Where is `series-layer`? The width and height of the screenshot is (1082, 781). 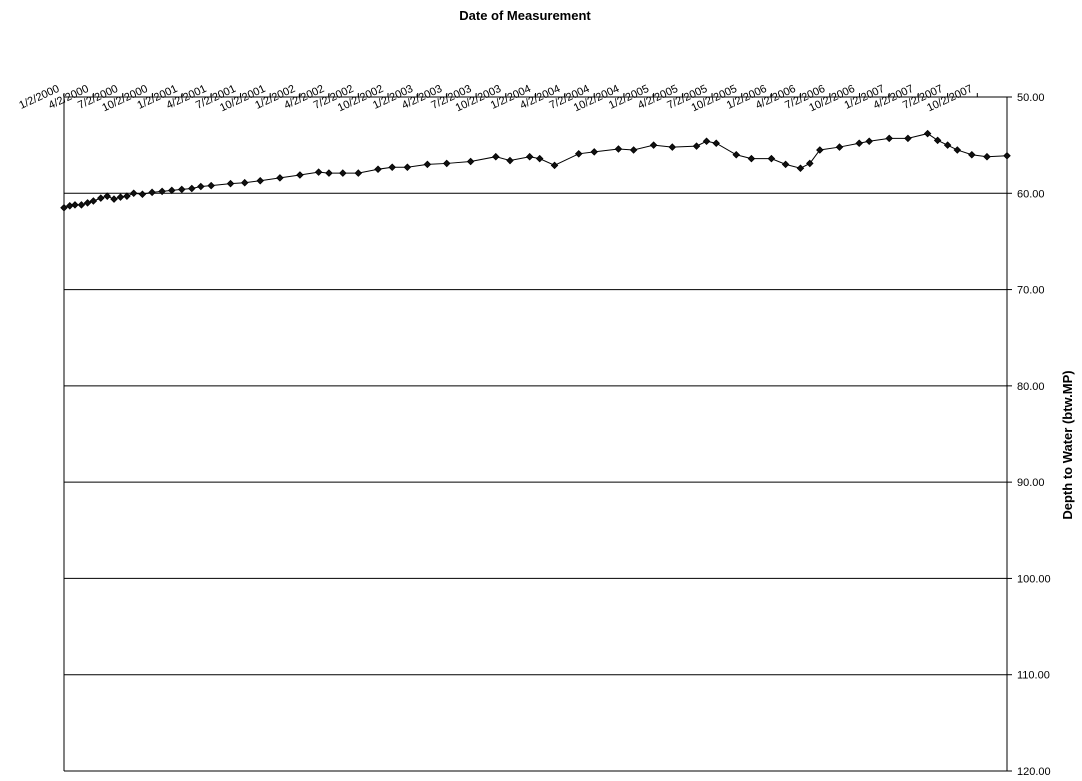 series-layer is located at coordinates (535, 170).